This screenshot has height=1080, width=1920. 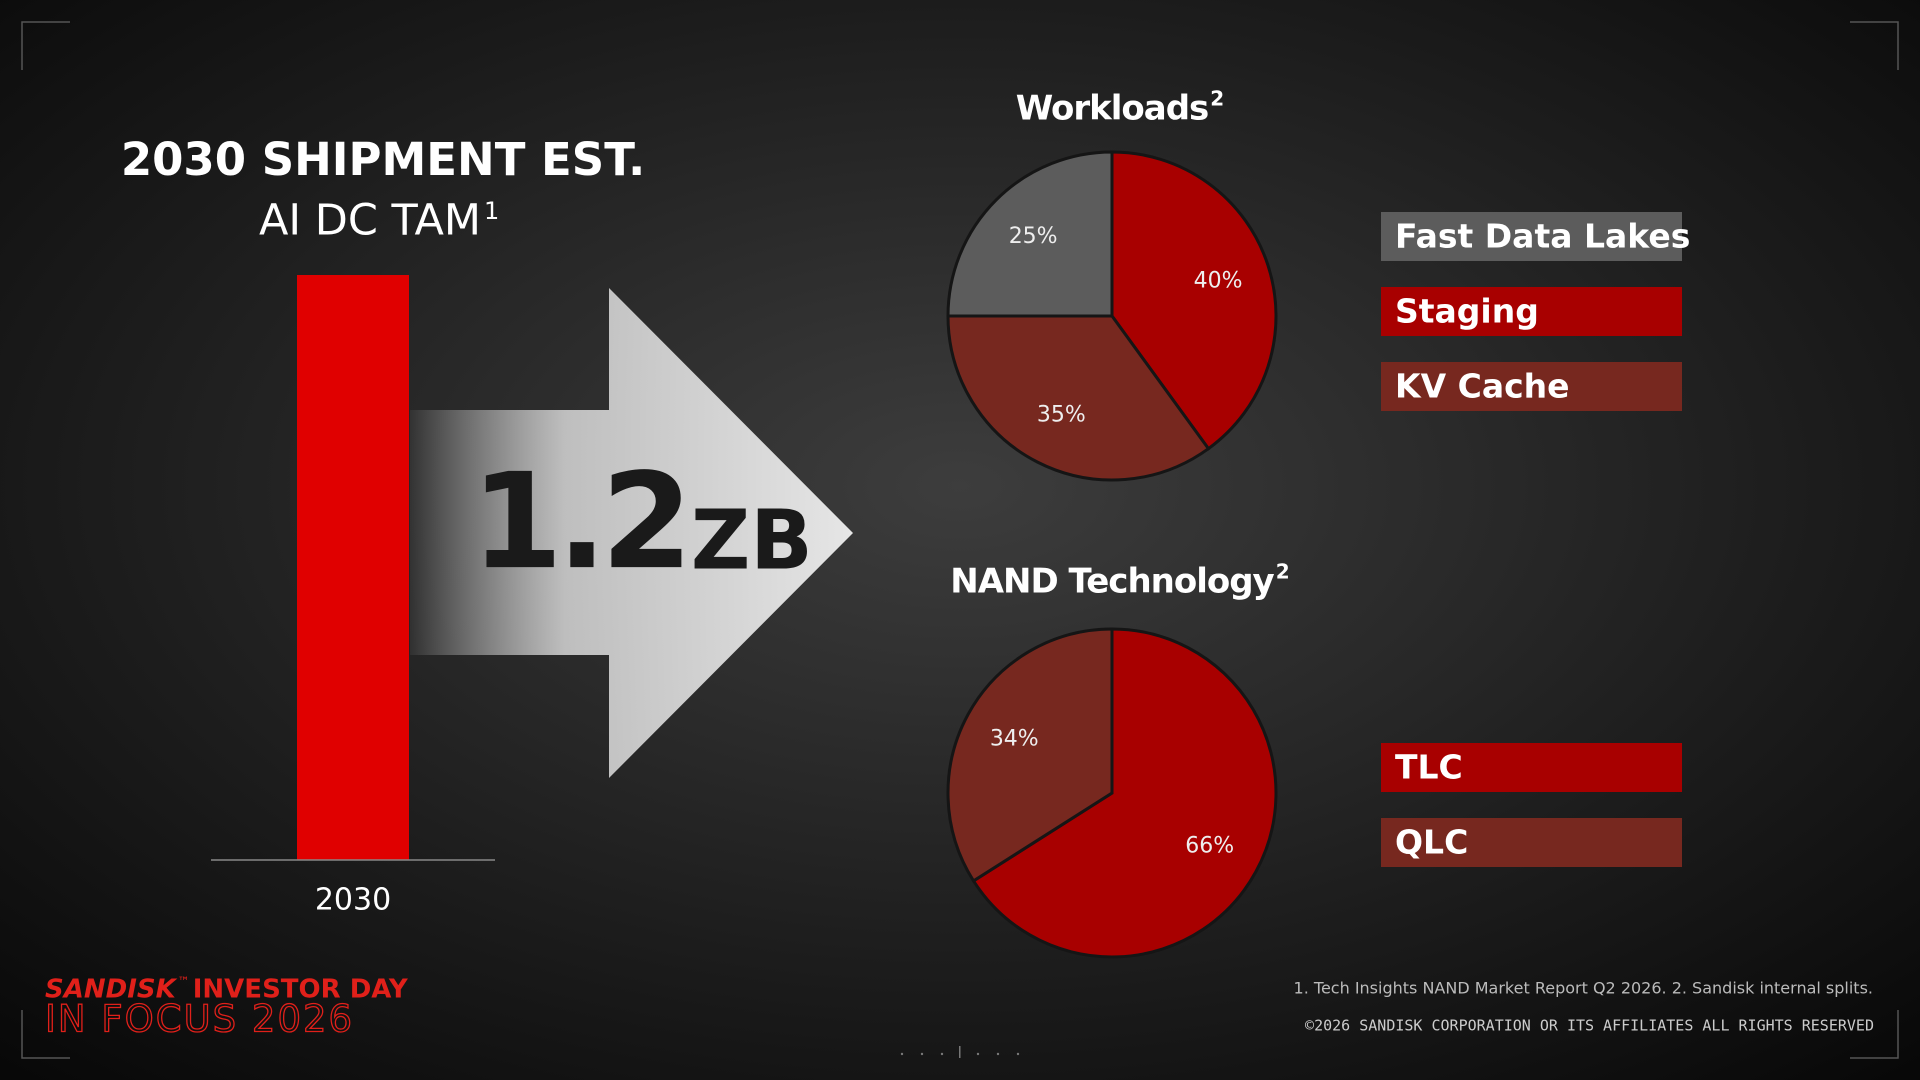 I want to click on brand-tm: ™, so click(x=184, y=982).